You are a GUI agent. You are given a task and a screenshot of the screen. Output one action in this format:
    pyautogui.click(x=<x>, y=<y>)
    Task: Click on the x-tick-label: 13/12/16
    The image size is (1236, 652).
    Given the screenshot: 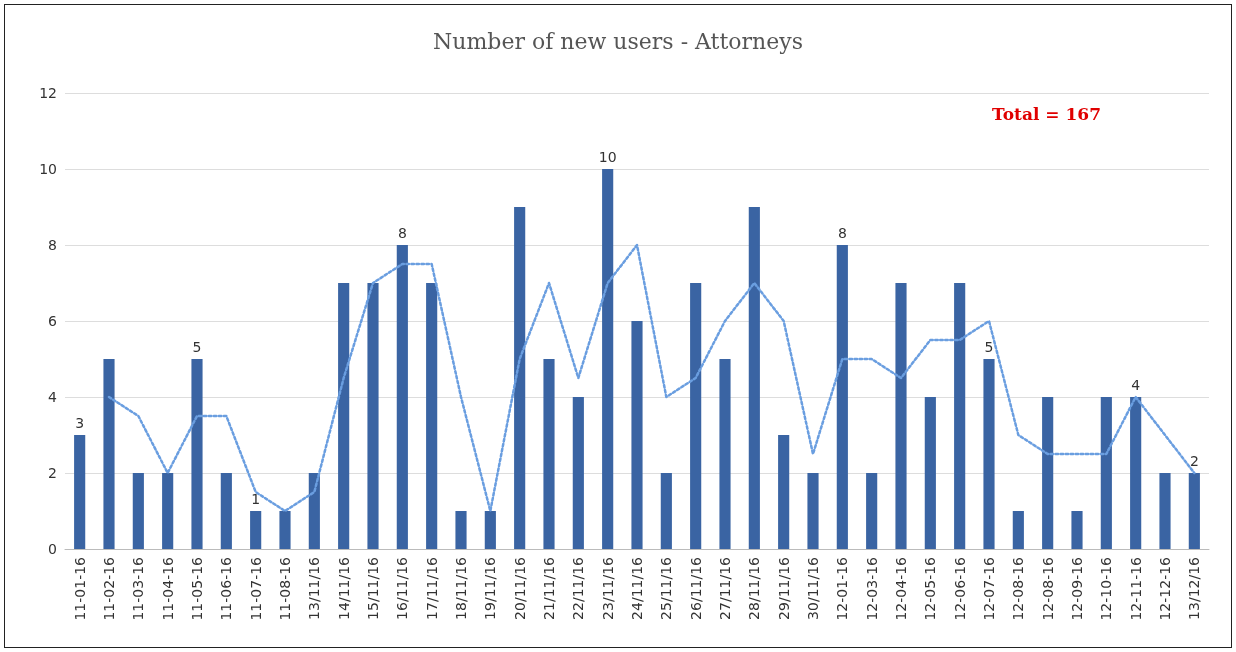 What is the action you would take?
    pyautogui.click(x=1194, y=588)
    